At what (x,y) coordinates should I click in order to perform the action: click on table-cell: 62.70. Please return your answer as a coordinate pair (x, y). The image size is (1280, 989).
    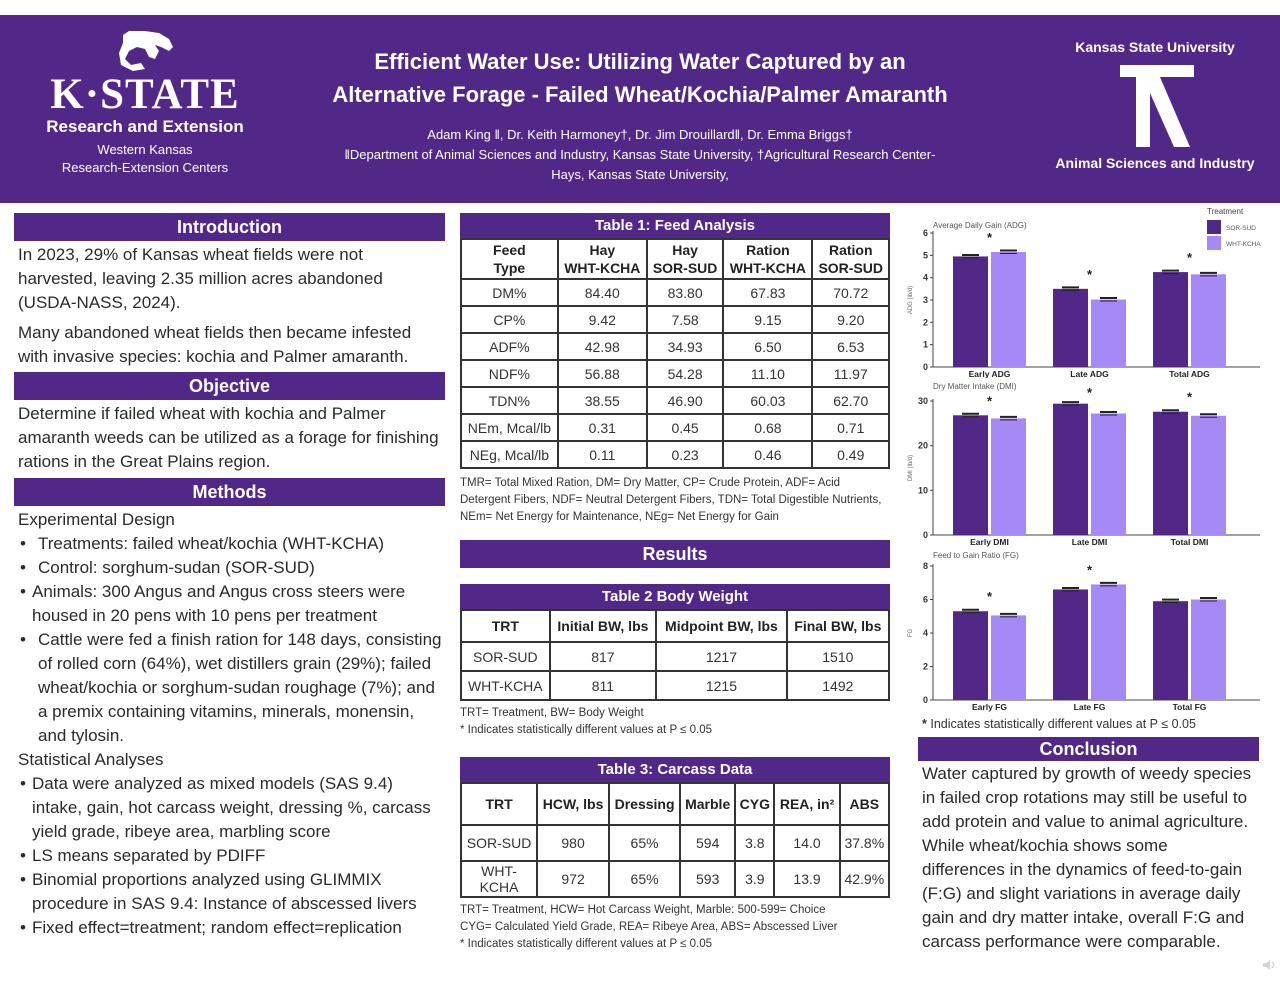
    Looking at the image, I should click on (850, 400).